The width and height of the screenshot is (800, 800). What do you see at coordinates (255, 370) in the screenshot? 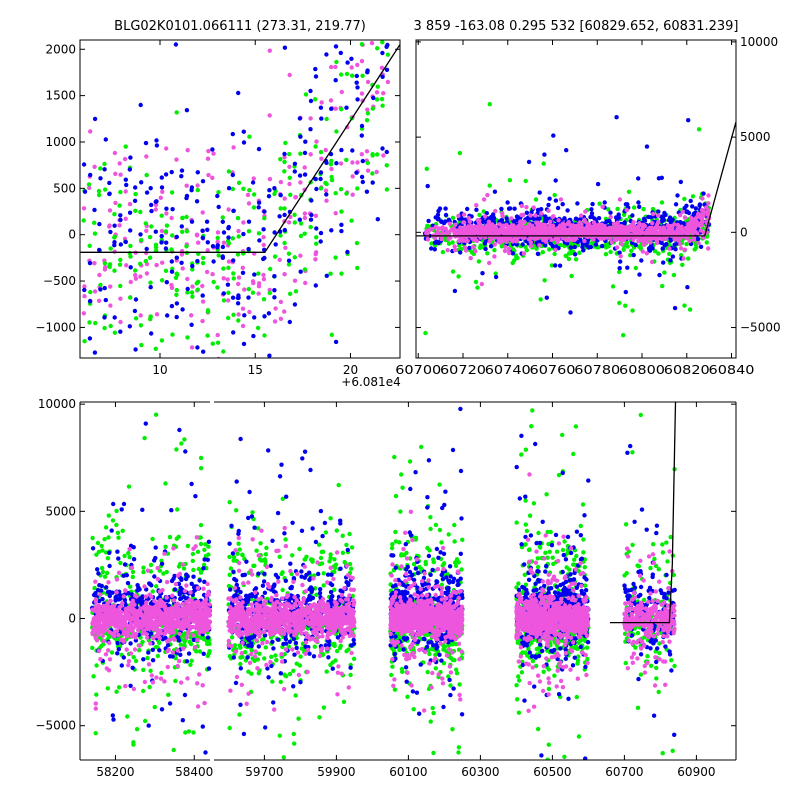
I see `x-tick-label: 15` at bounding box center [255, 370].